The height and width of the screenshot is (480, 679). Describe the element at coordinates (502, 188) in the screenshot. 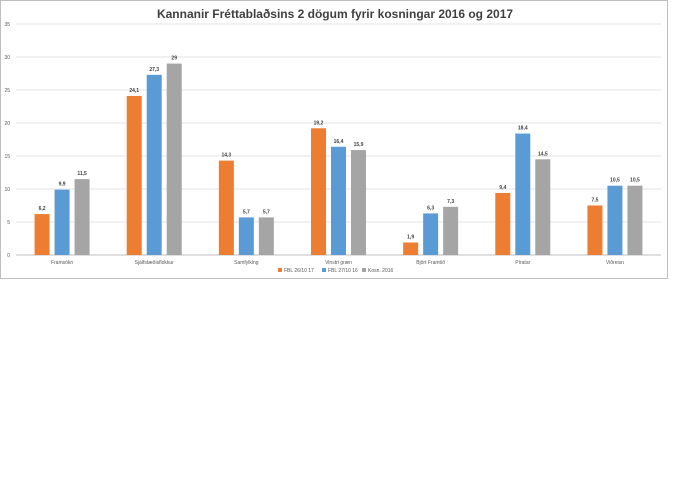

I see `data-label: 9,4` at that location.